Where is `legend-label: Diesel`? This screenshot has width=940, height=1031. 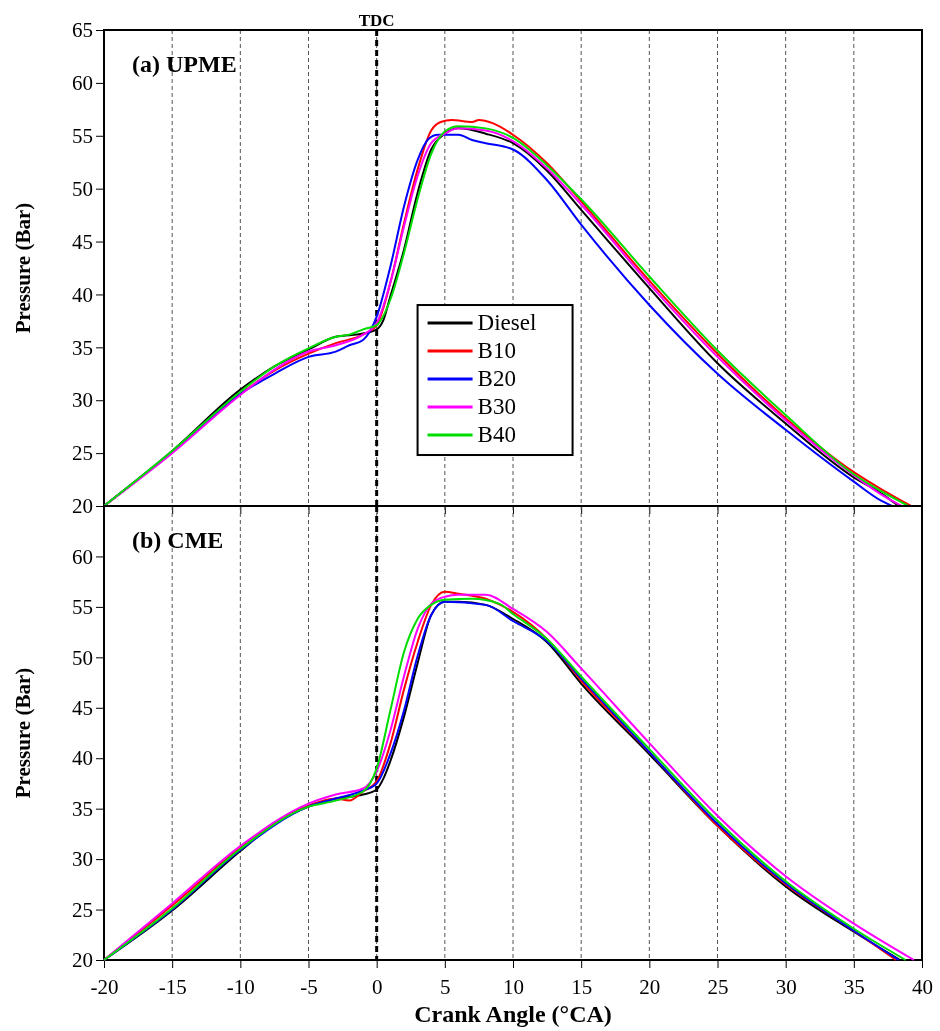
legend-label: Diesel is located at coordinates (507, 323).